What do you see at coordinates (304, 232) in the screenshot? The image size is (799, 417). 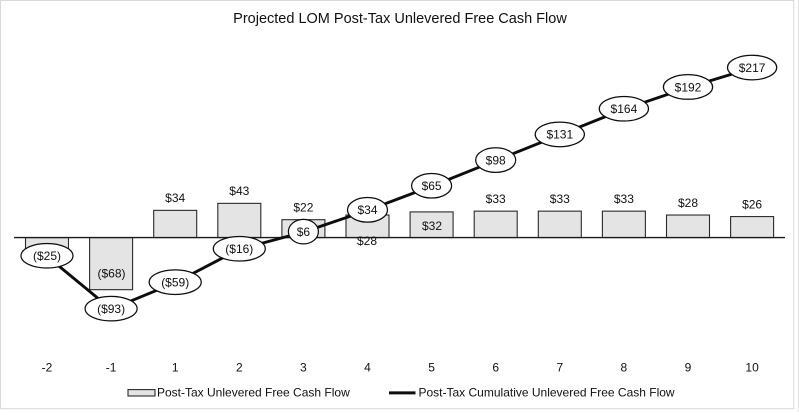 I see `svg-text: $6` at bounding box center [304, 232].